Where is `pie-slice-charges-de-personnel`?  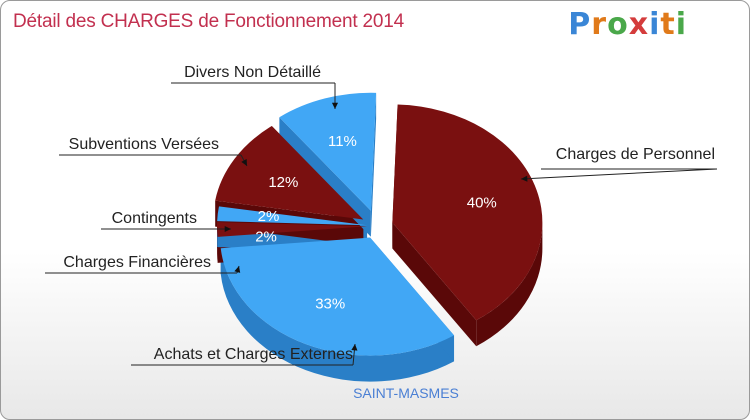
pie-slice-charges-de-personnel is located at coordinates (467, 212).